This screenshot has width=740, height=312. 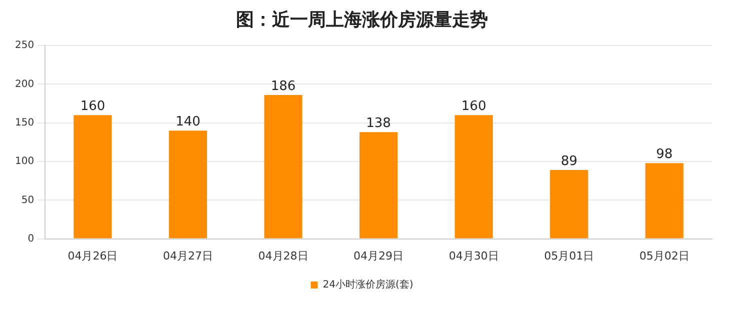 I want to click on x-tick-label: 04月30日, so click(x=473, y=255).